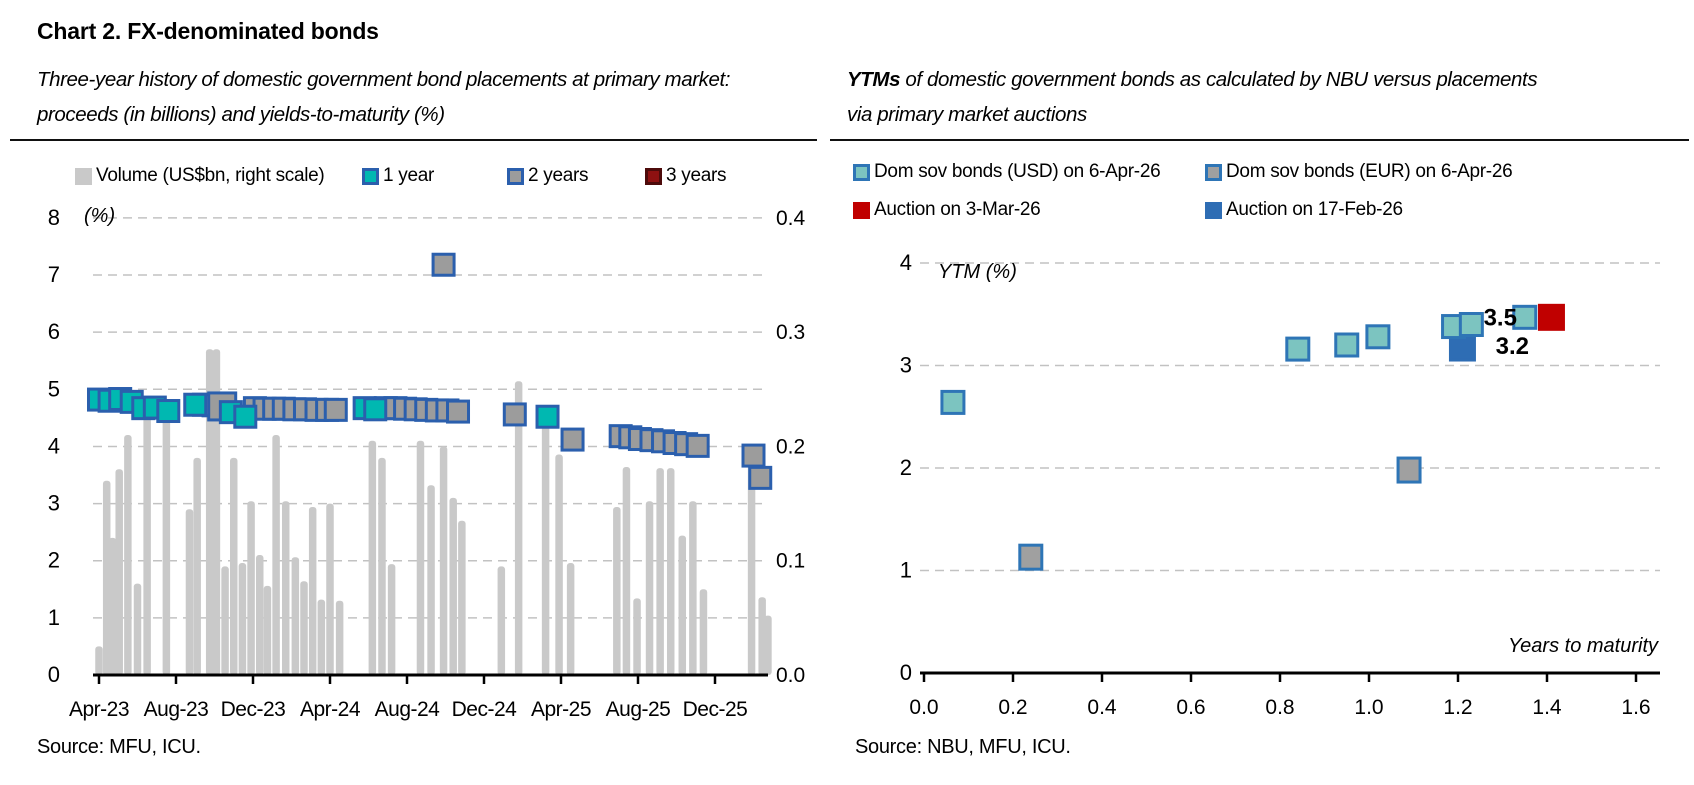 Image resolution: width=1694 pixels, height=785 pixels. I want to click on left-y-tick-label: 4, so click(54, 445).